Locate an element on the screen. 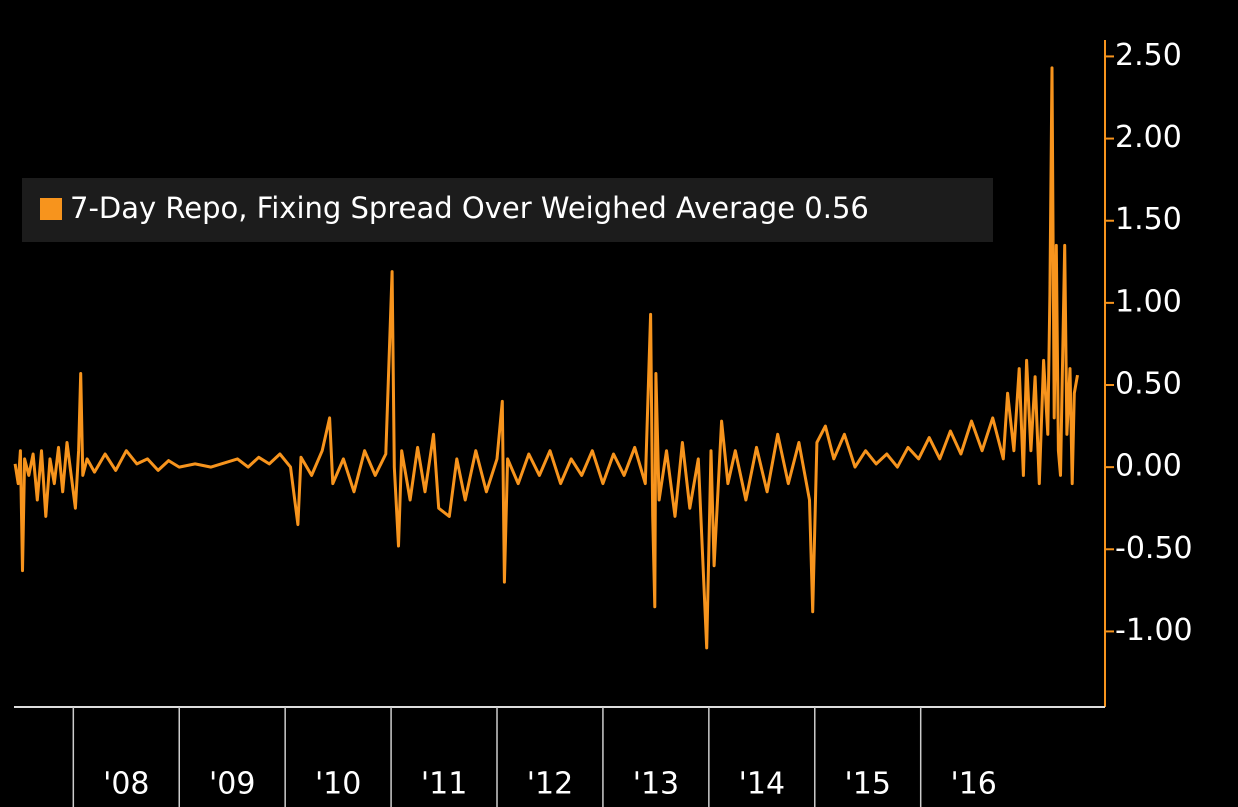  y-tick-label: 0.50 is located at coordinates (1148, 384).